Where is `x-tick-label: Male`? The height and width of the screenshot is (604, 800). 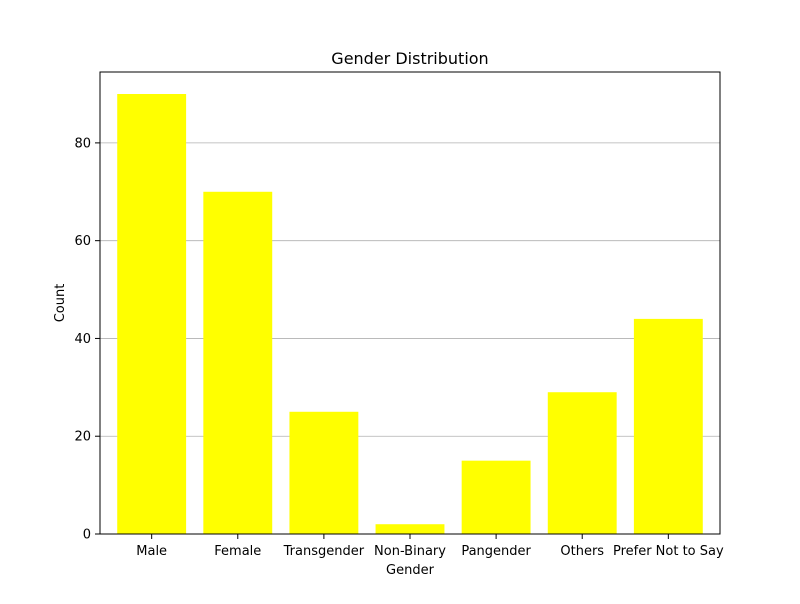 x-tick-label: Male is located at coordinates (151, 551).